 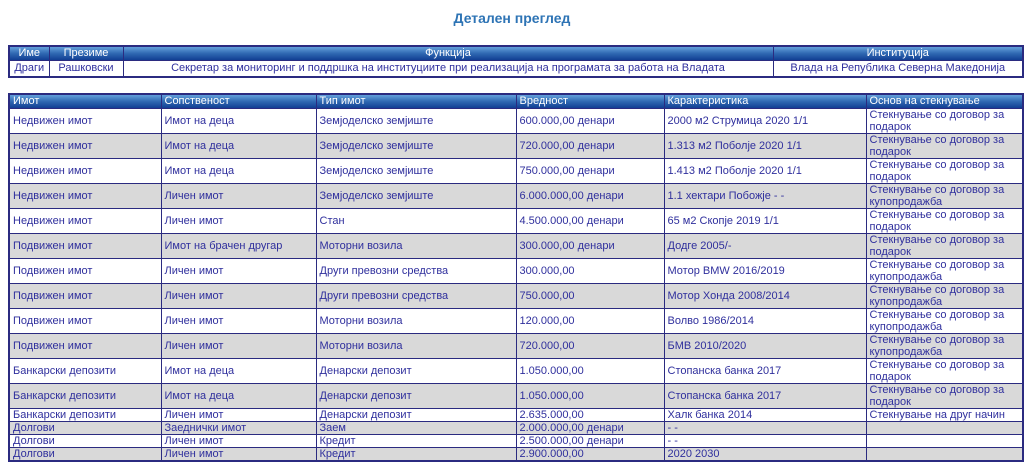 What do you see at coordinates (512, 18) in the screenshot?
I see `page-title: Детален преглед` at bounding box center [512, 18].